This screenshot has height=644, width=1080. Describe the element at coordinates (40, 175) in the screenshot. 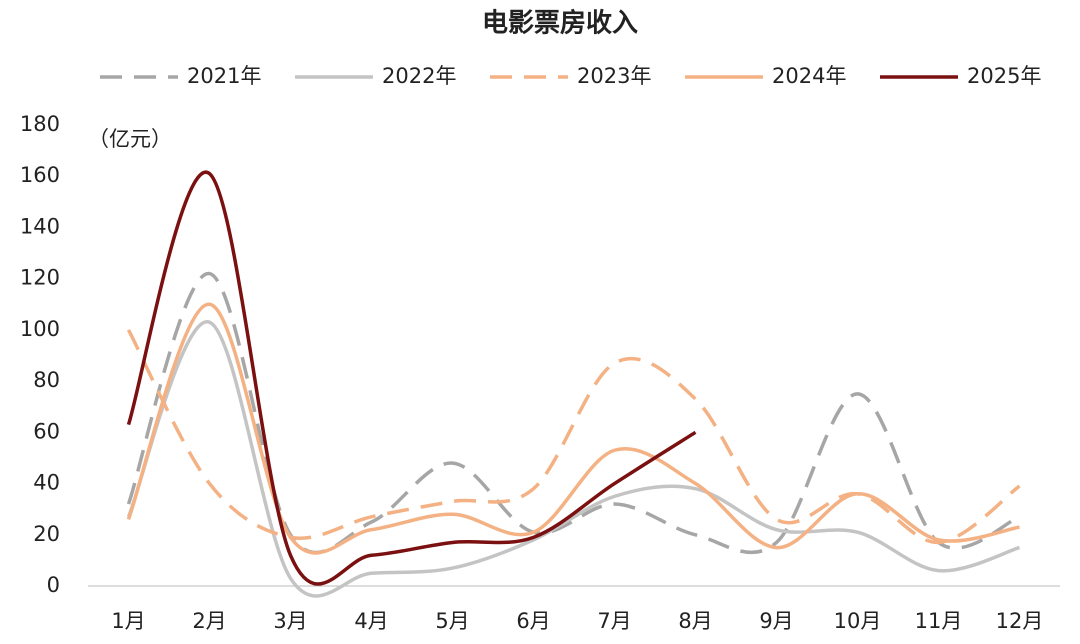

I see `y-tick-label: 160` at that location.